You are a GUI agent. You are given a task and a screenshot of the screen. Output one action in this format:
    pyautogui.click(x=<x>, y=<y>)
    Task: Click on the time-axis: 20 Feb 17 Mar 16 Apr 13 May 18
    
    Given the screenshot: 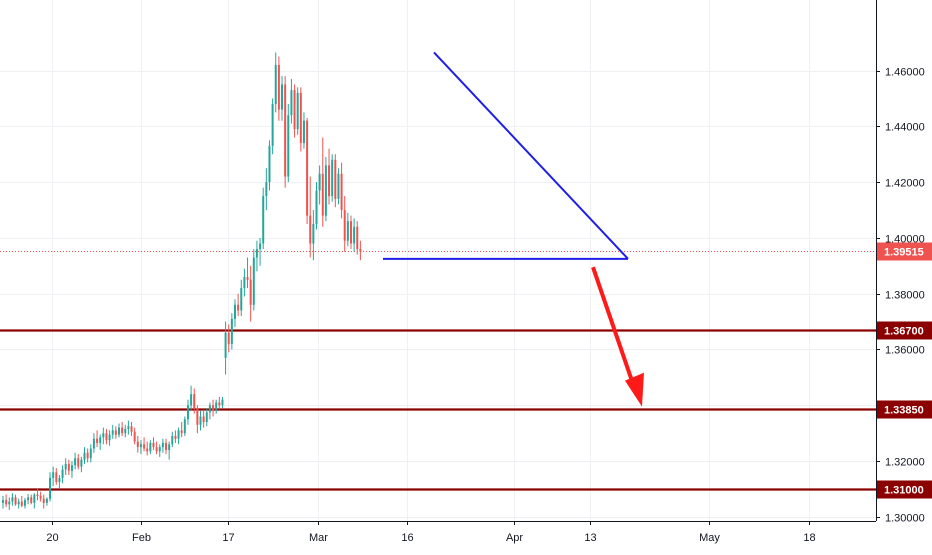 What is the action you would take?
    pyautogui.click(x=431, y=532)
    